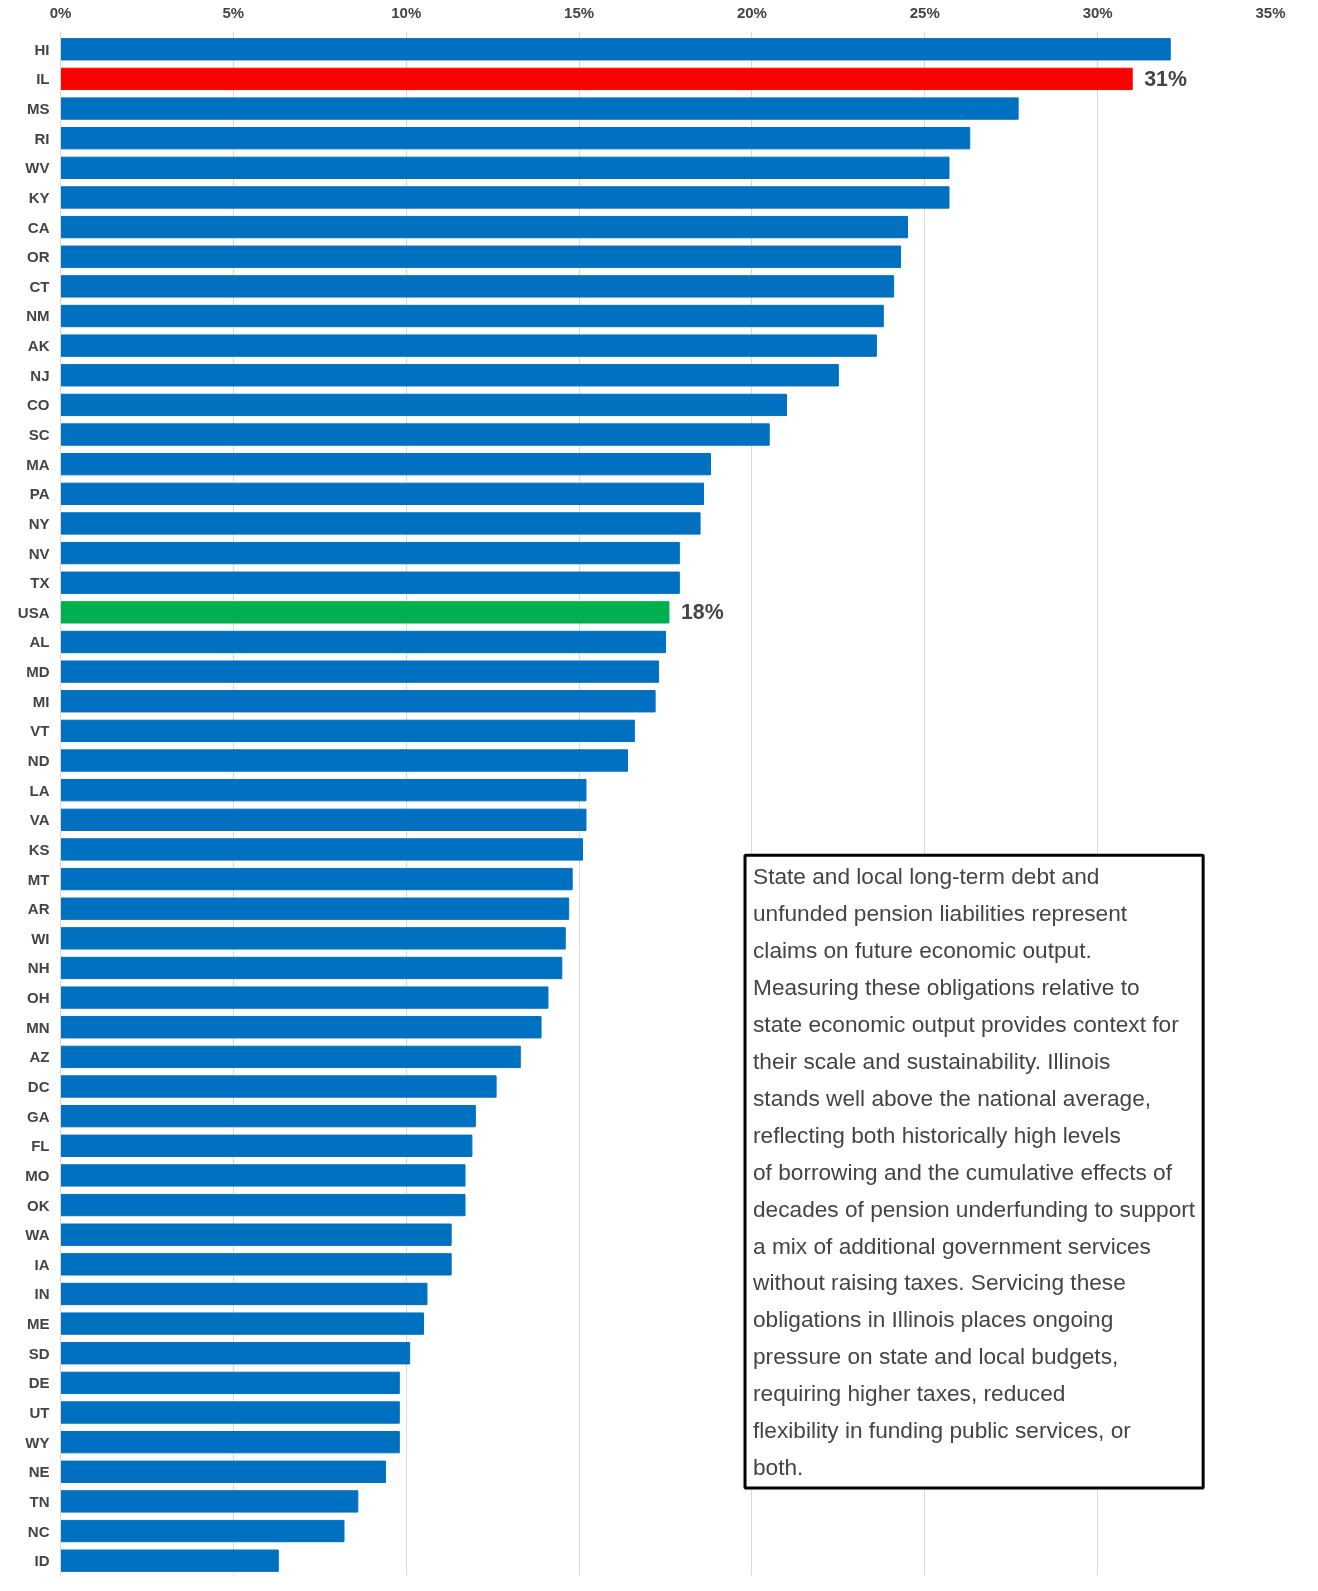  What do you see at coordinates (39, 1057) in the screenshot?
I see `y-tick-label: AZ` at bounding box center [39, 1057].